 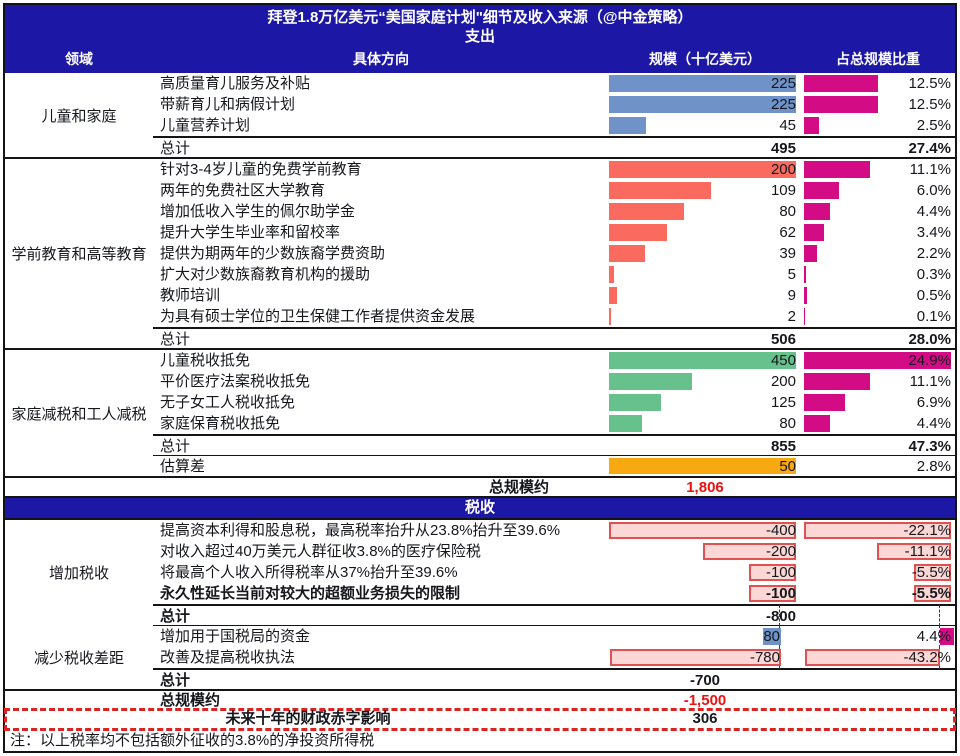 I want to click on table-row: 儿童营养计划 45 2.5%, so click(x=554, y=125).